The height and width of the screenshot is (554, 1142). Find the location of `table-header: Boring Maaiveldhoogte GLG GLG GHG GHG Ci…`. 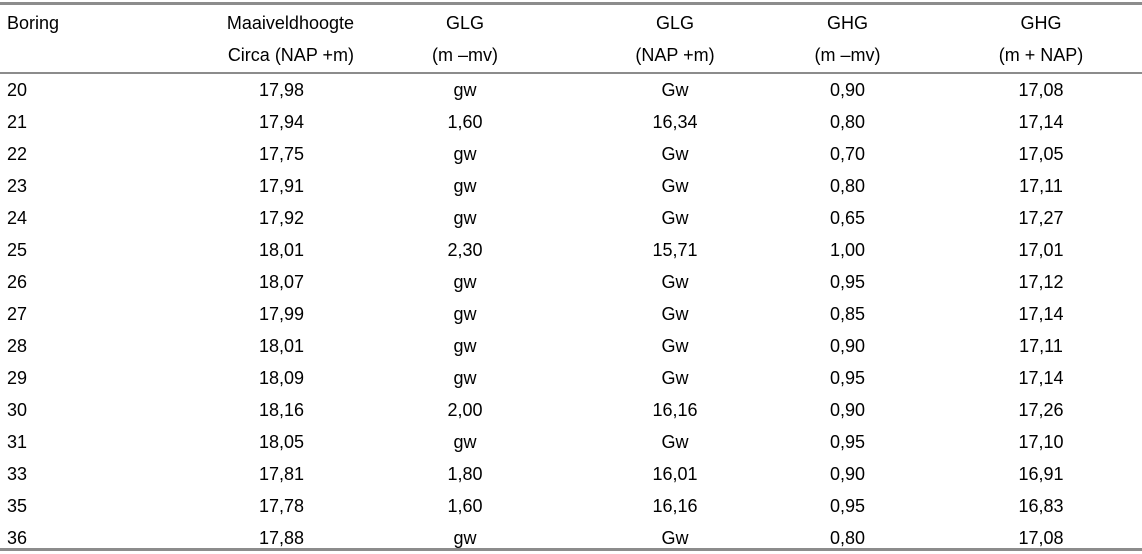

table-header: Boring Maaiveldhoogte GLG GLG GHG GHG Ci… is located at coordinates (571, 39).